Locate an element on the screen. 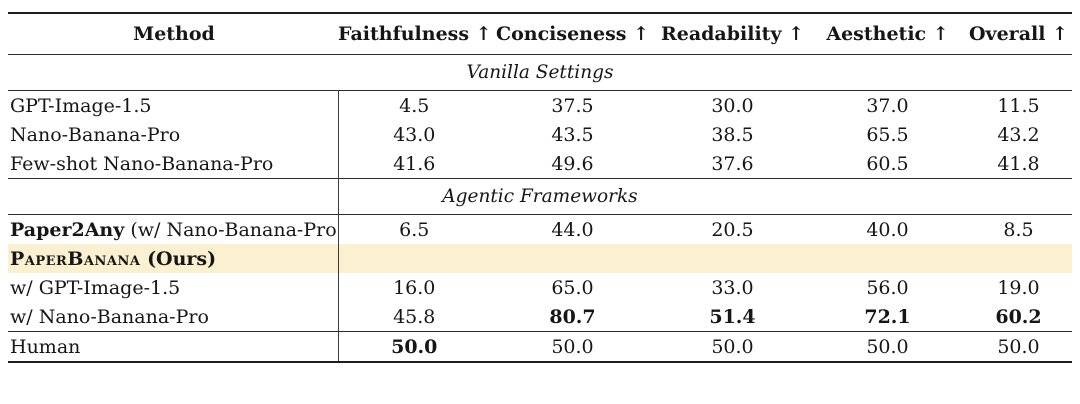 This screenshot has width=1080, height=404. section-title: Agentic Frameworks is located at coordinates (540, 196).